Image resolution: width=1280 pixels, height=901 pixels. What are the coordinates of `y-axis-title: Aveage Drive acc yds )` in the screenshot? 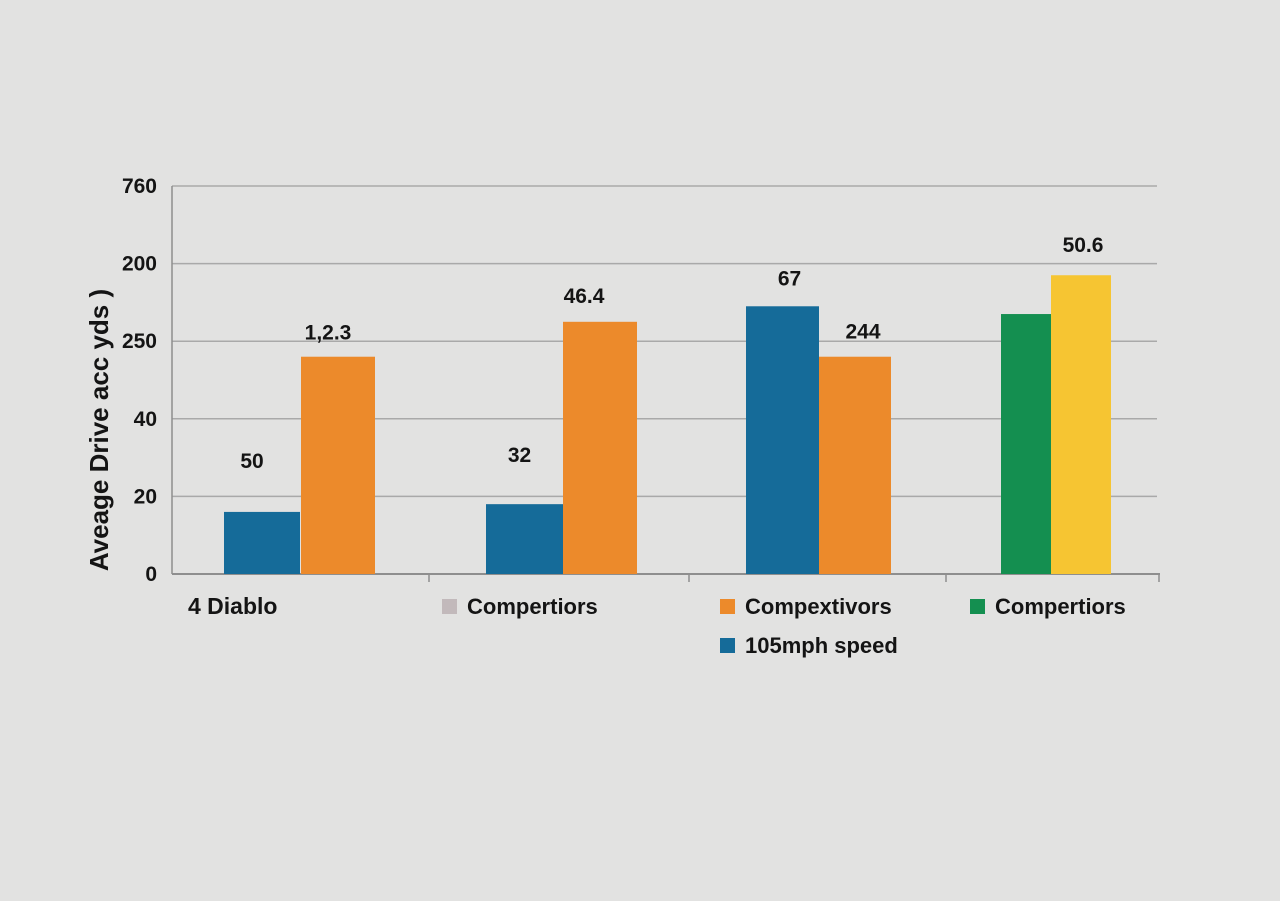 It's located at (99, 430).